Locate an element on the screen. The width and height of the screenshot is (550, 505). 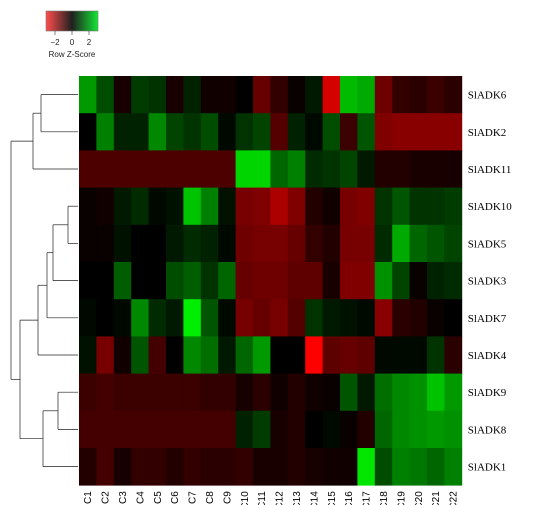
column-label: C14 is located at coordinates (314, 498).